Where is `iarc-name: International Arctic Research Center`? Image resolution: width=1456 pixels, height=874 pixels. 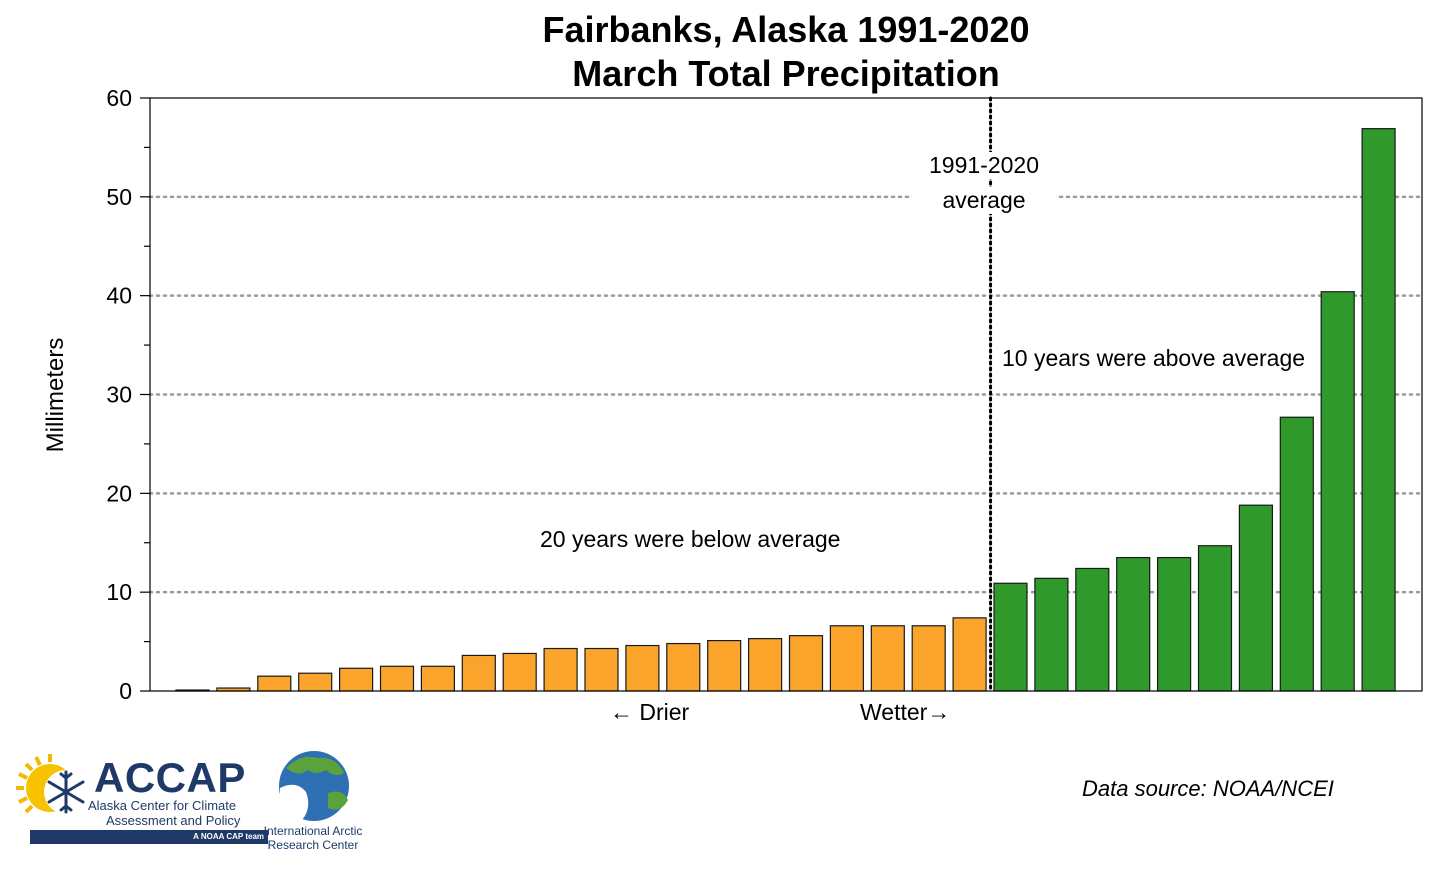 iarc-name: International Arctic Research Center is located at coordinates (313, 838).